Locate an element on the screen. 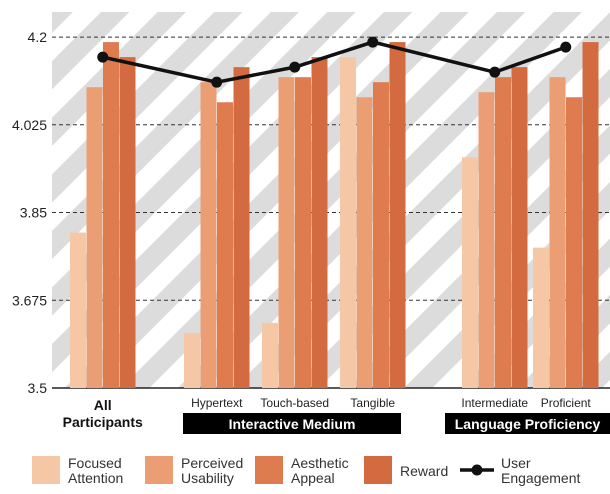 This screenshot has width=610, height=494. engagement-line is located at coordinates (334, 62).